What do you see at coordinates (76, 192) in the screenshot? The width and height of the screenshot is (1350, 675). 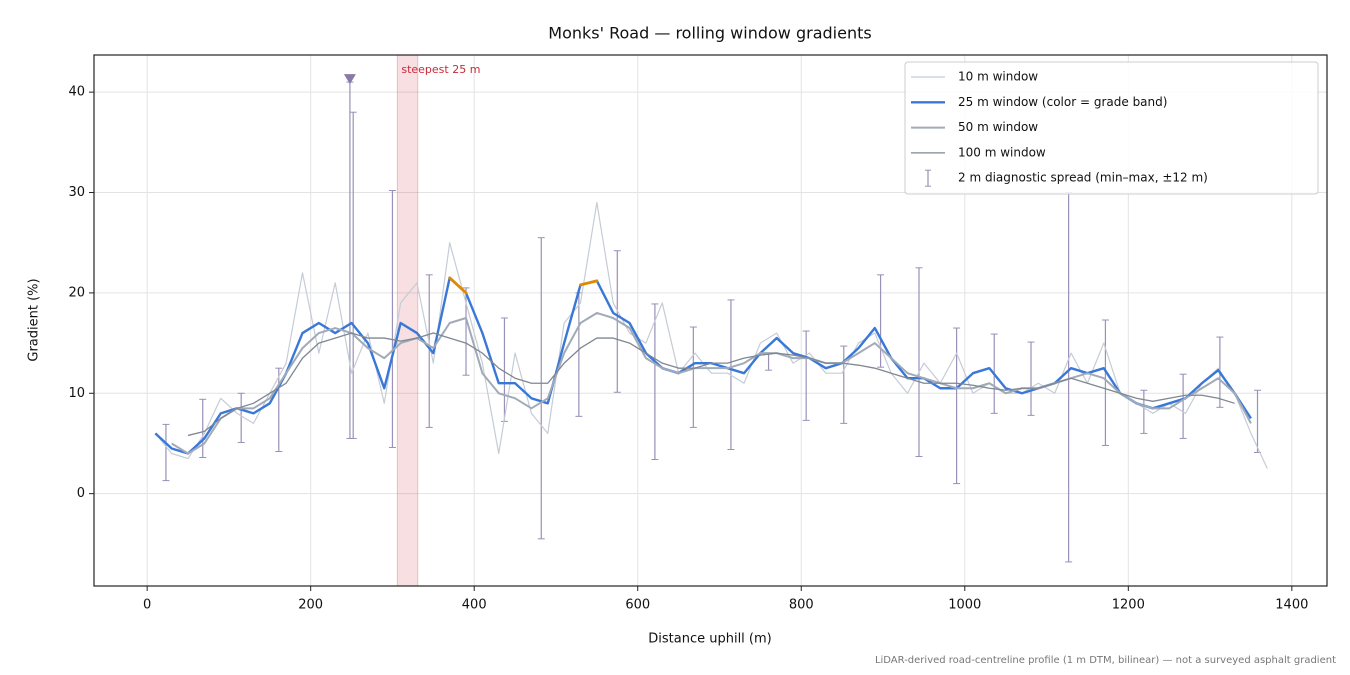 I see `y-tick-label: 30` at bounding box center [76, 192].